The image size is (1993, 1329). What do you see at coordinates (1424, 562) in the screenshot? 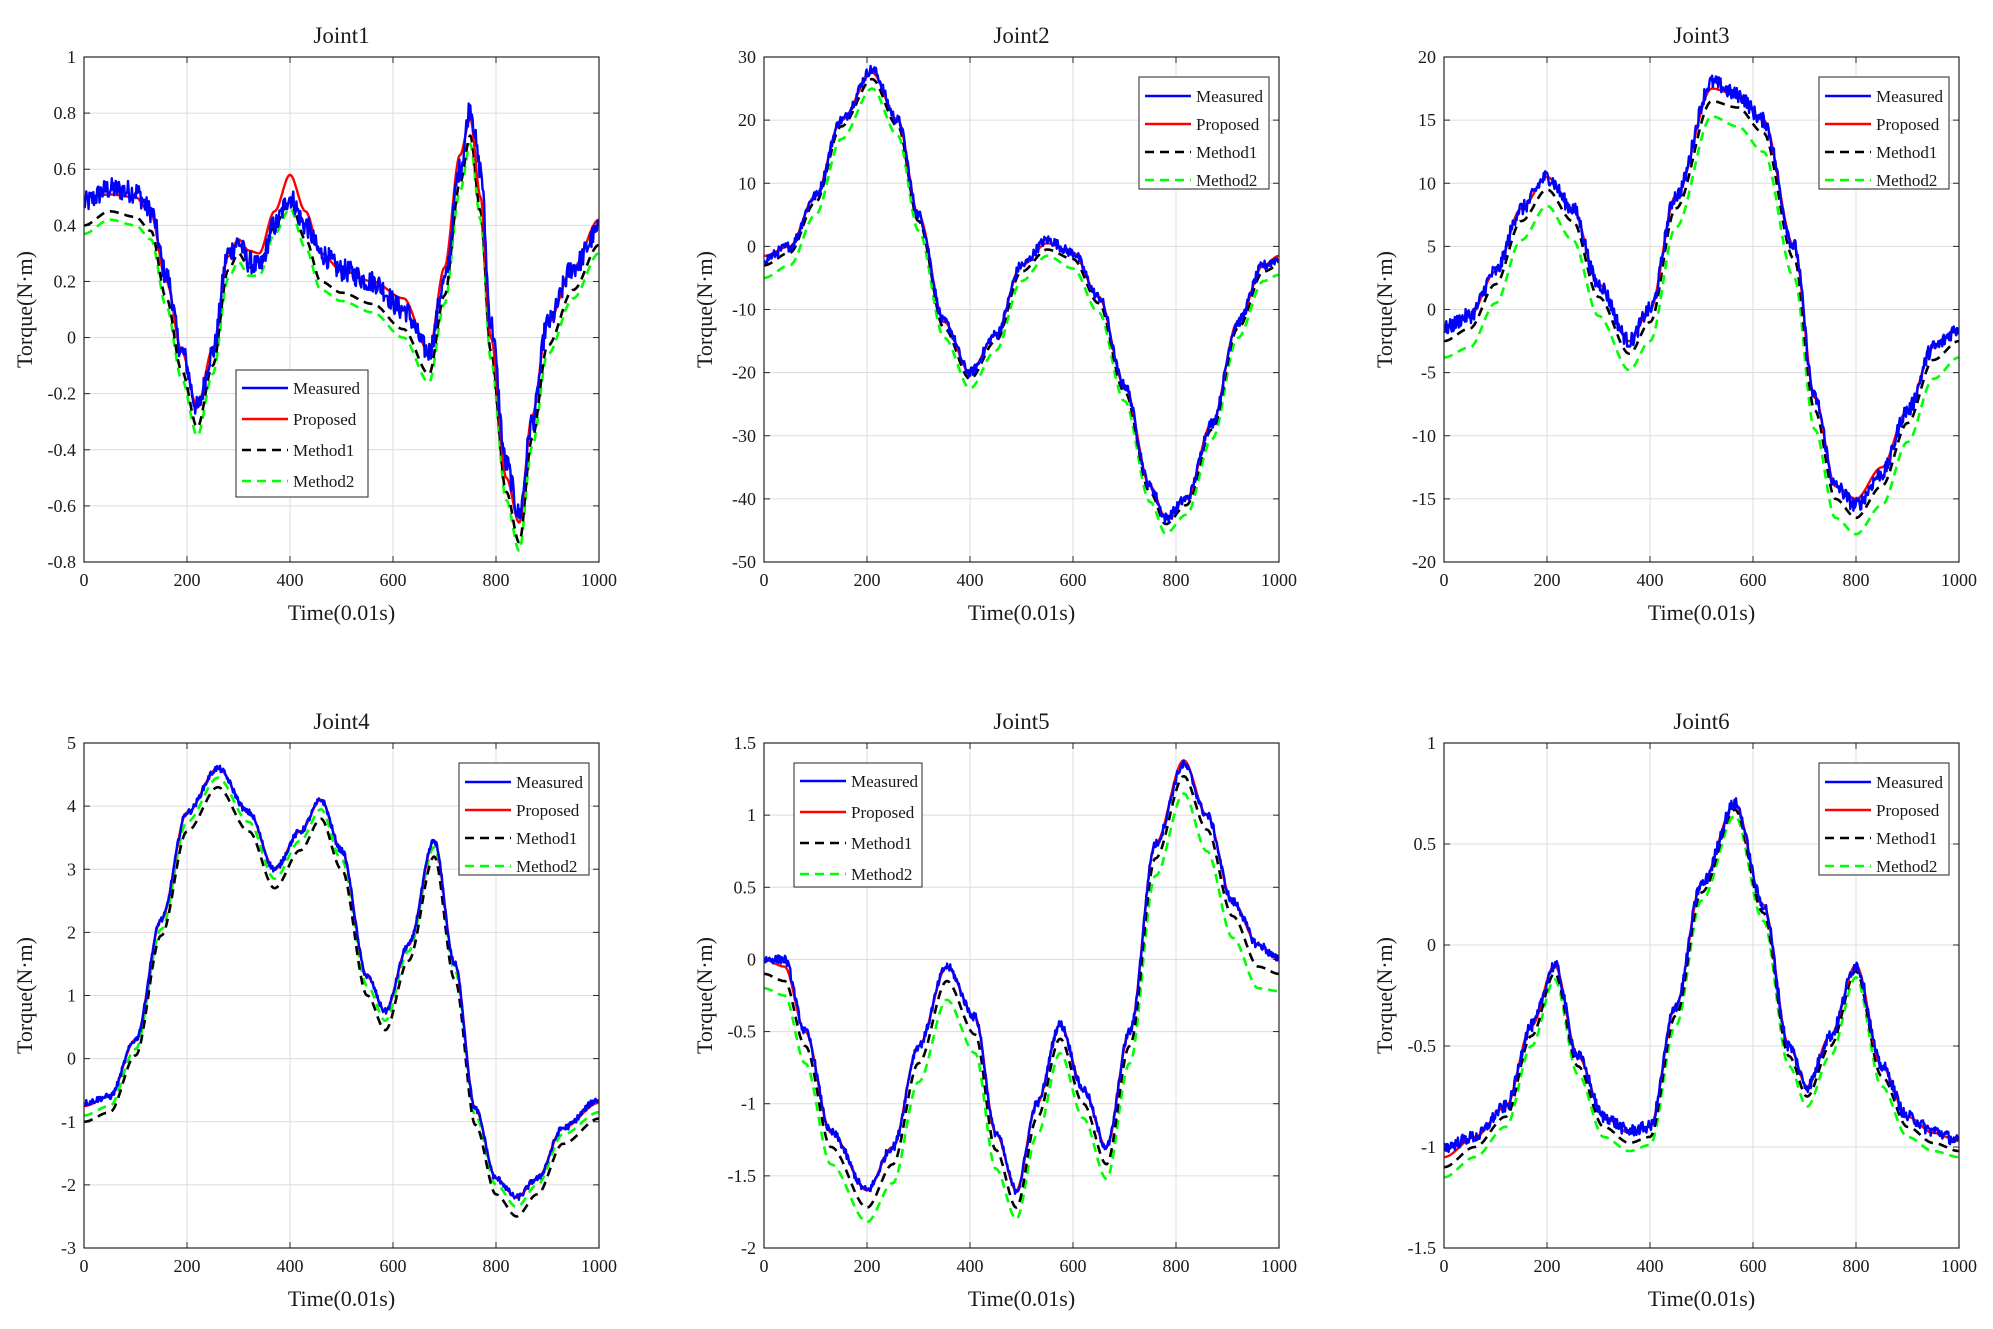
I see `y-tick-label: -20` at bounding box center [1424, 562].